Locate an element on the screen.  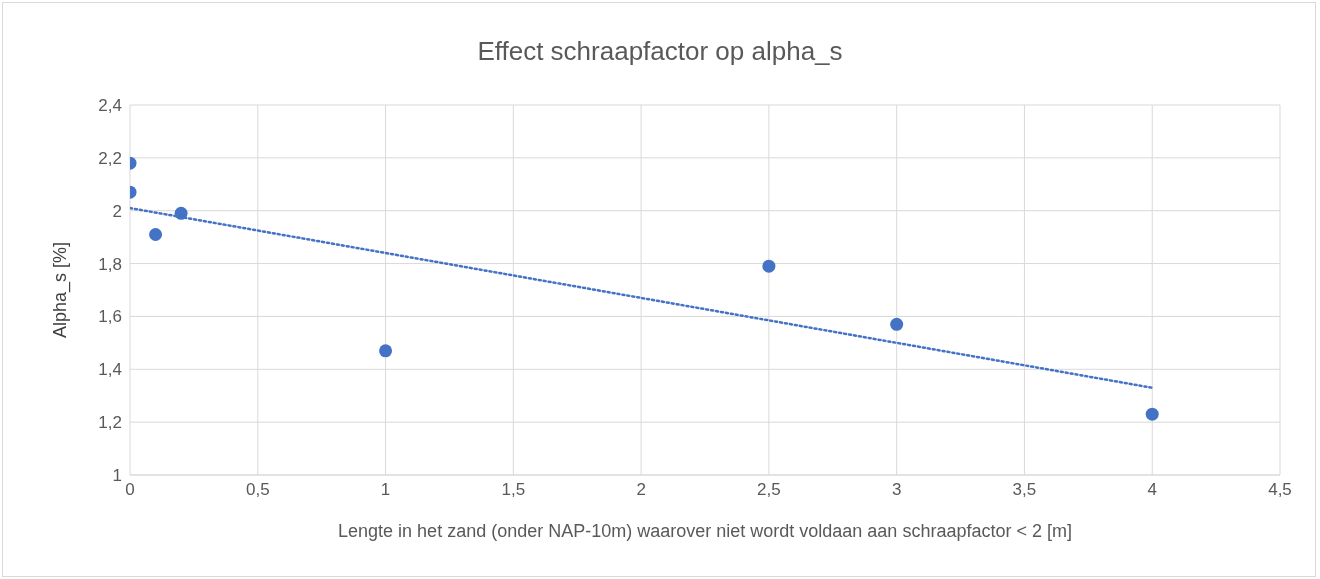
y-tick-label: 1,6 is located at coordinates (110, 317).